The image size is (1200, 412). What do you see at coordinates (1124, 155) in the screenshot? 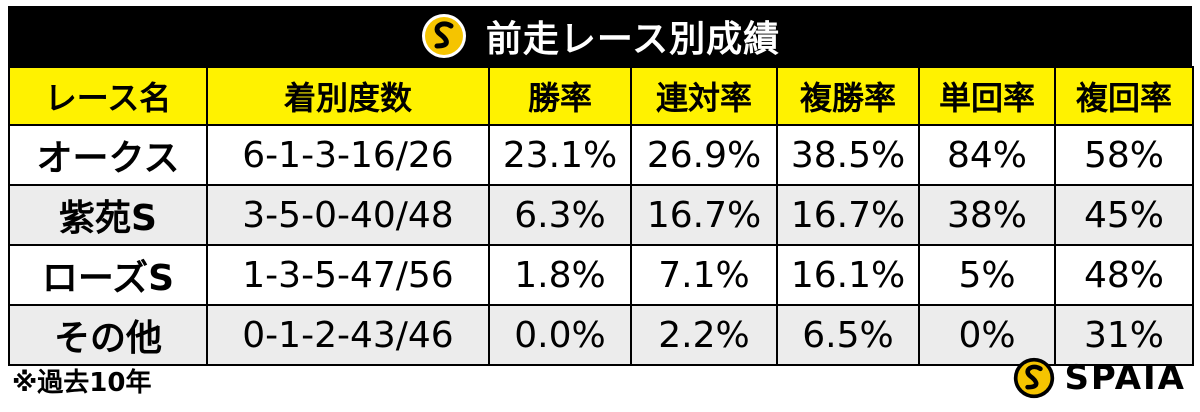
I see `table-cell: 58%` at bounding box center [1124, 155].